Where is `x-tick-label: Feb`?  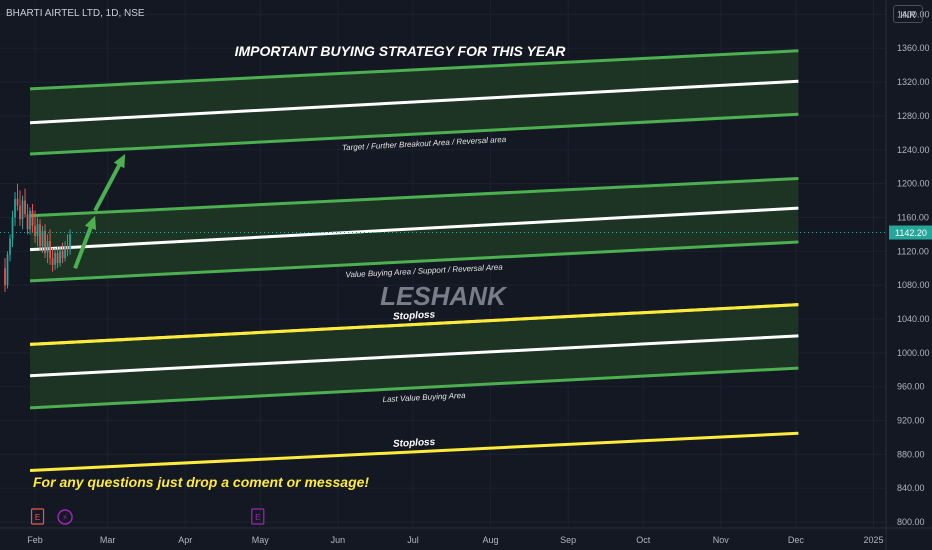
x-tick-label: Feb is located at coordinates (35, 540).